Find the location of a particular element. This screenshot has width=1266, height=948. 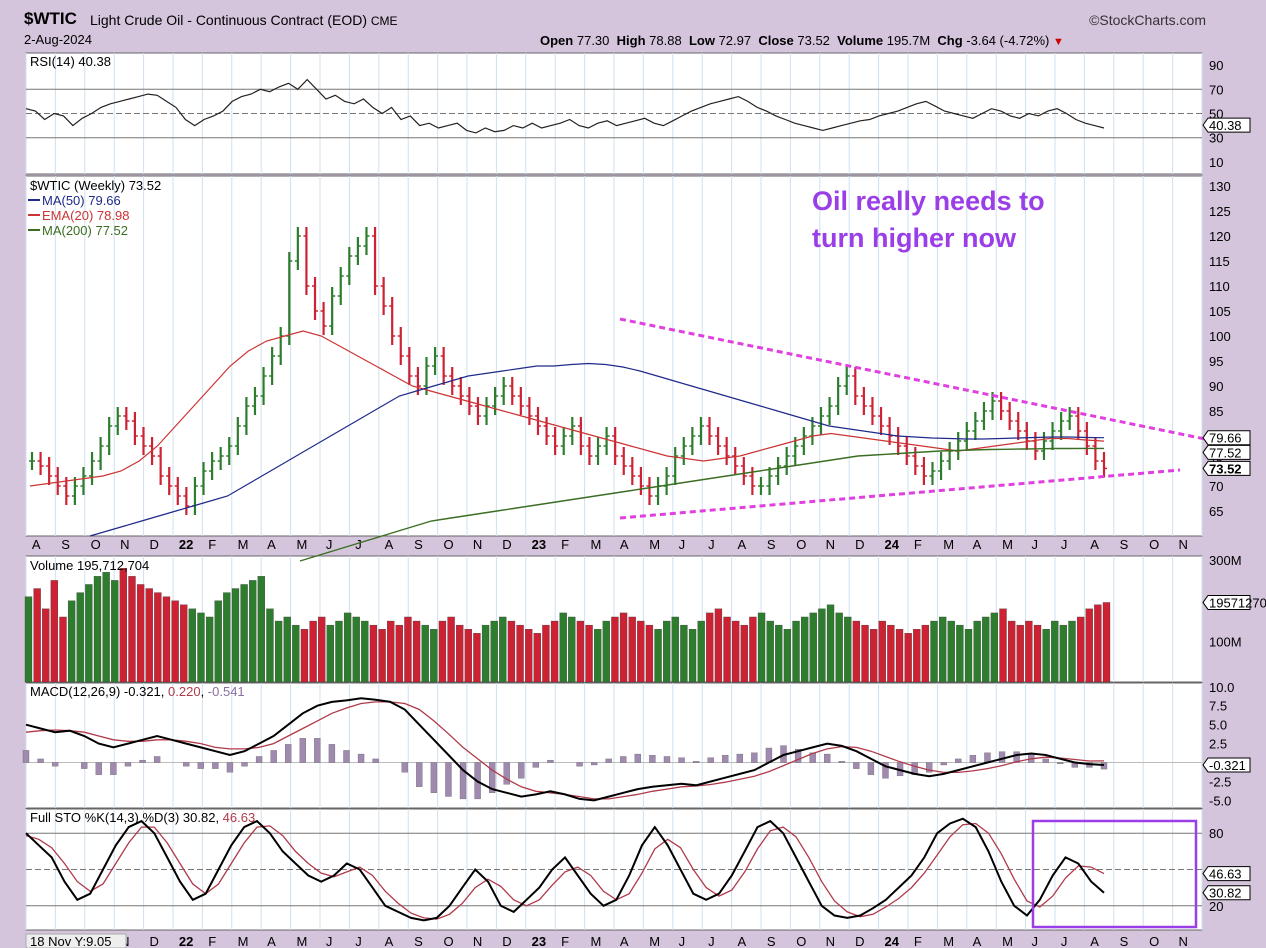

close-label: Close is located at coordinates (776, 40).